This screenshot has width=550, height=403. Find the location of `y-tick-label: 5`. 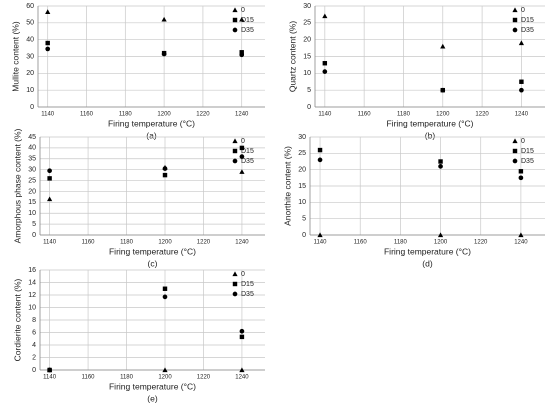

y-tick-label: 5 is located at coordinates (34, 224).